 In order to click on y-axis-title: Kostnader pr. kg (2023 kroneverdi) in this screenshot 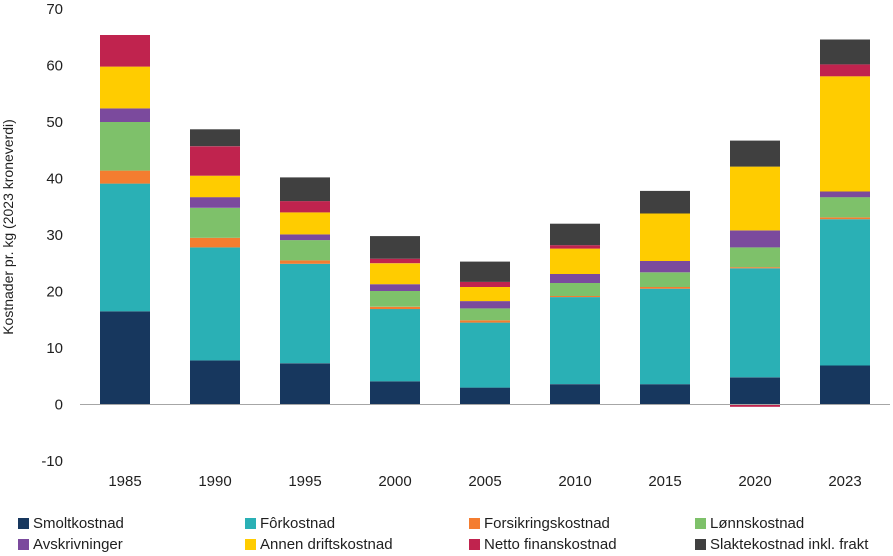, I will do `click(8, 227)`.